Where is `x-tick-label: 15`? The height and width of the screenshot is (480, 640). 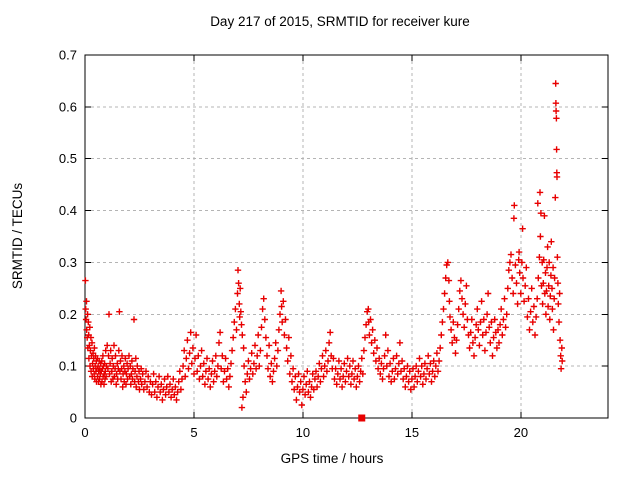 x-tick-label: 15 is located at coordinates (412, 432).